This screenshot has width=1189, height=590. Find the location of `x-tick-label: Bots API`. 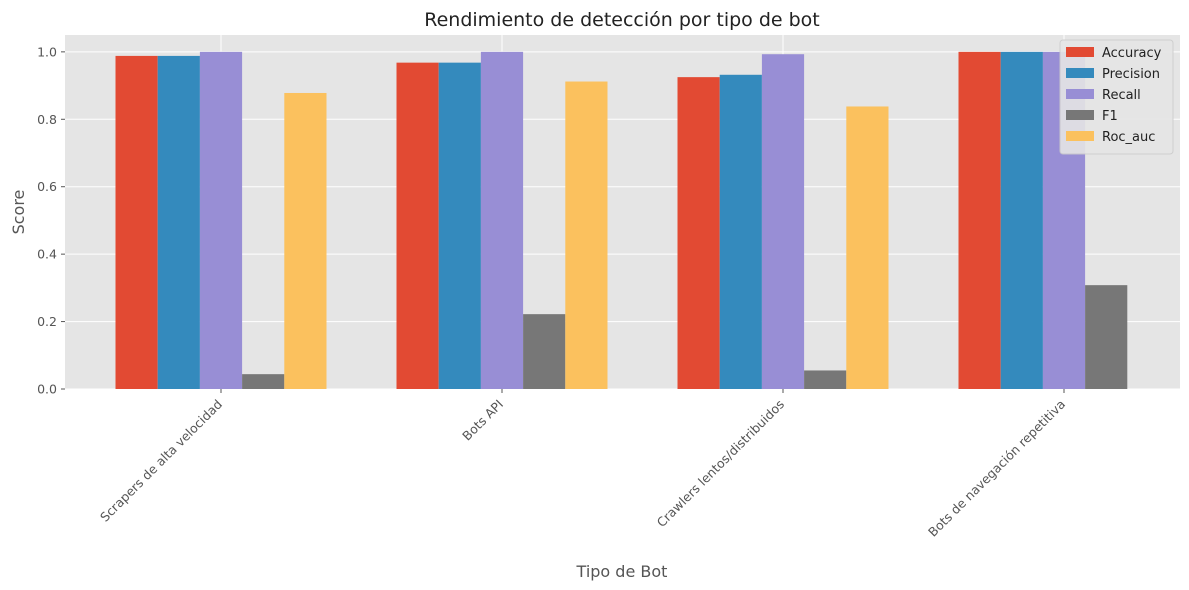

x-tick-label: Bots API is located at coordinates (482, 420).